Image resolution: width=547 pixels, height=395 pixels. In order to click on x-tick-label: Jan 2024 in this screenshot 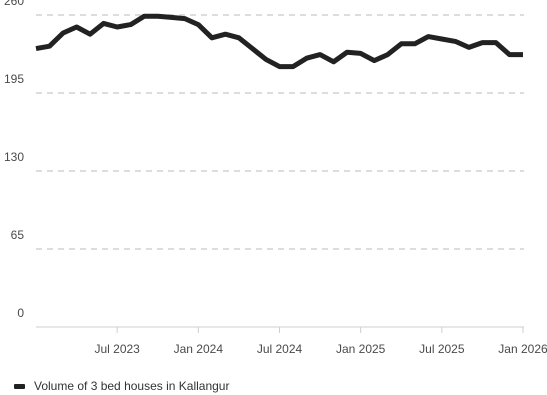, I will do `click(199, 349)`.